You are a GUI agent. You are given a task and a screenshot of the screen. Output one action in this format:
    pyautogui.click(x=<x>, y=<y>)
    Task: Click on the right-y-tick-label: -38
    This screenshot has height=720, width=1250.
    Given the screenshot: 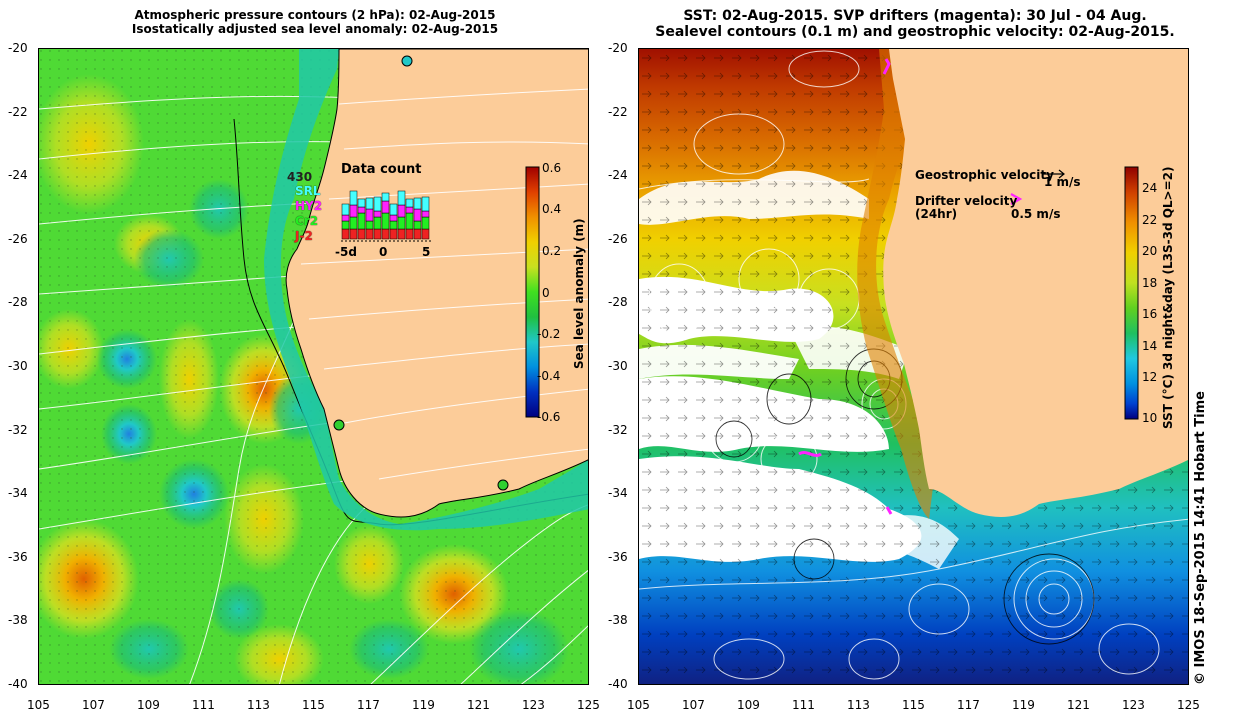 What is the action you would take?
    pyautogui.click(x=618, y=620)
    